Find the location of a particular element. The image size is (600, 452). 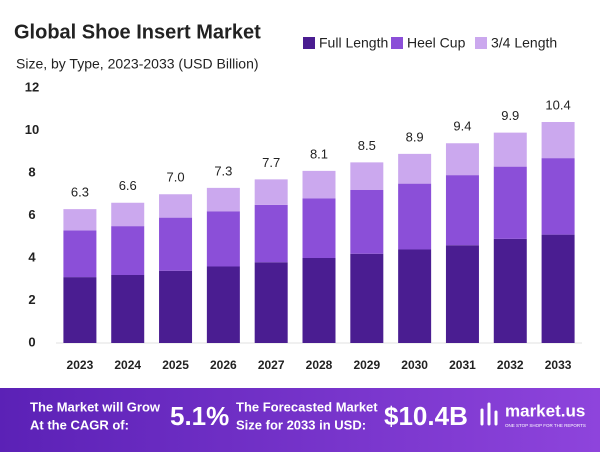

x-tick-label: 2027 is located at coordinates (271, 365).